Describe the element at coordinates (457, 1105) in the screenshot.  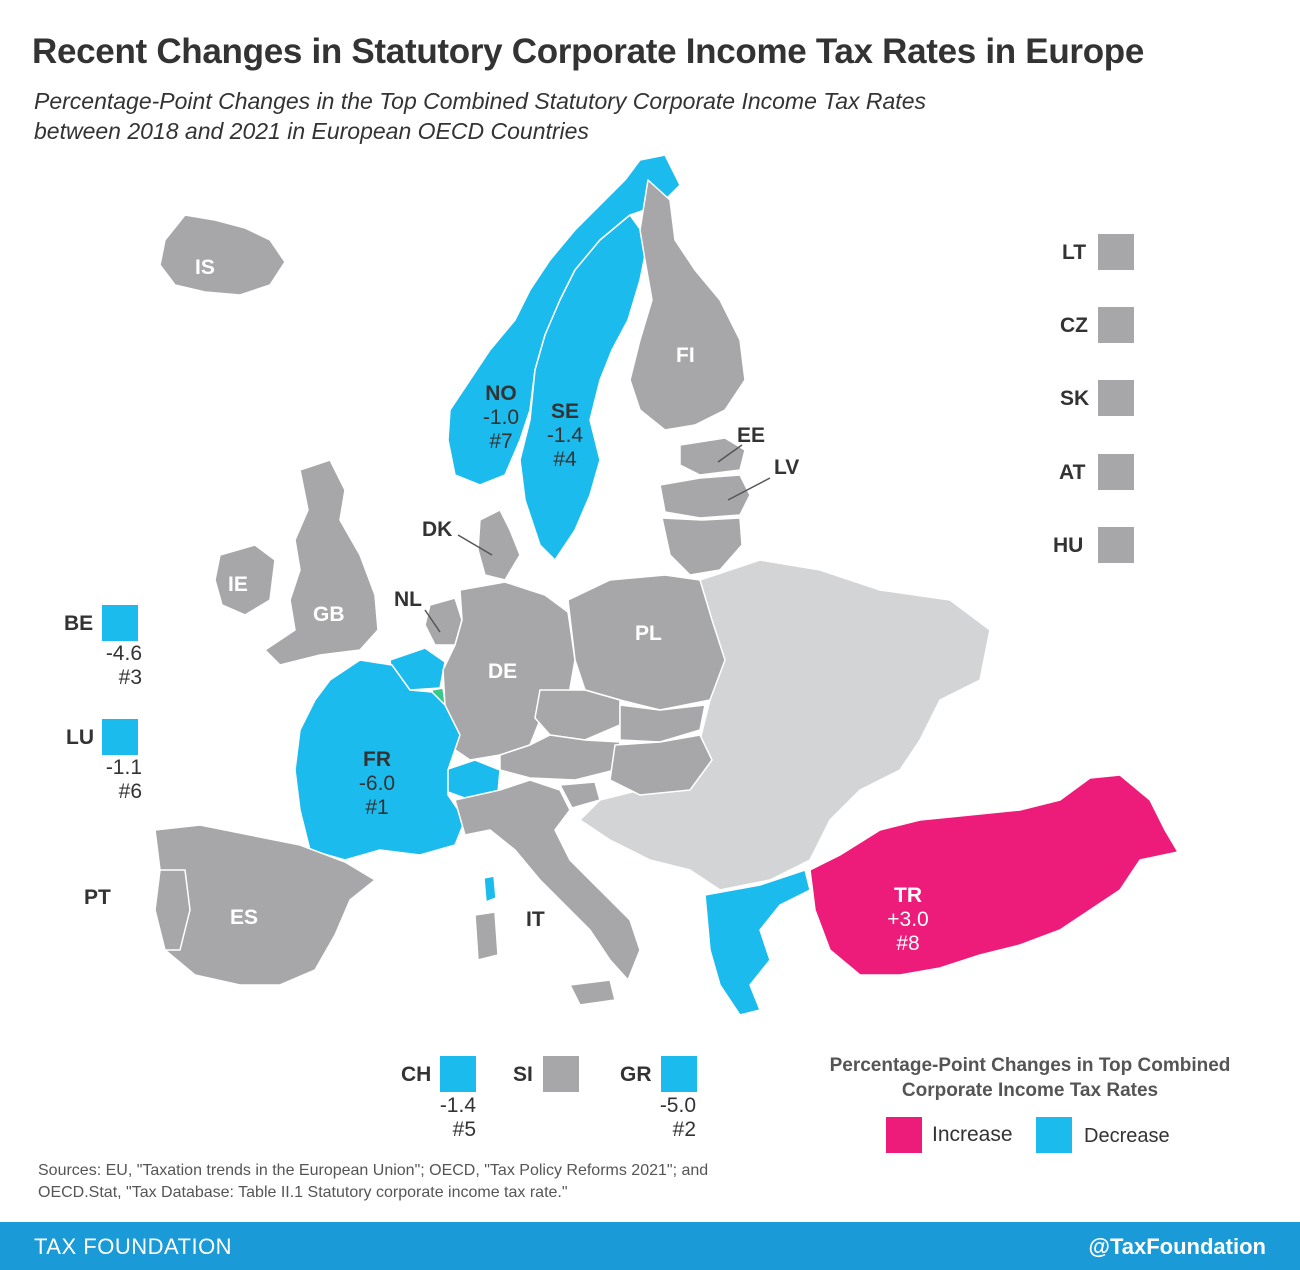
I see `small-state-change-ch: -1.4` at that location.